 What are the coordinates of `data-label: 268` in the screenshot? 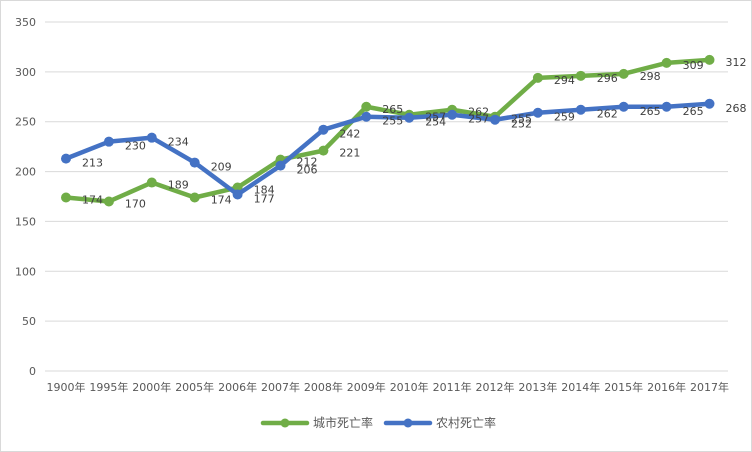 It's located at (736, 108).